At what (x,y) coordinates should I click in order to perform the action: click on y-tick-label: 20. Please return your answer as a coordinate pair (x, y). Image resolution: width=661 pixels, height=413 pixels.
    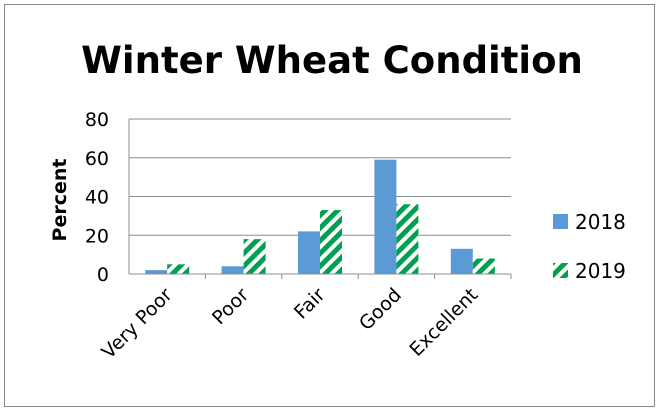
    Looking at the image, I should click on (97, 236).